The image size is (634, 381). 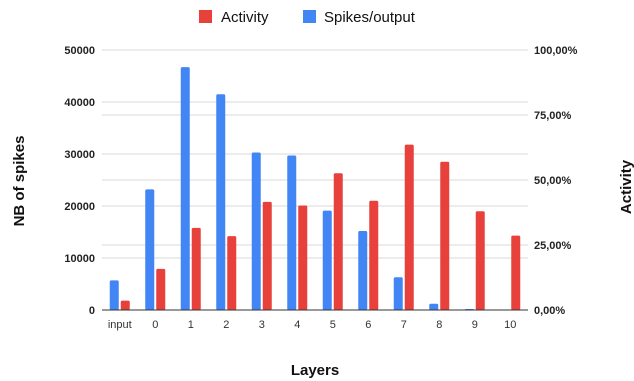 What do you see at coordinates (79, 155) in the screenshot?
I see `y-tick-label: 30000` at bounding box center [79, 155].